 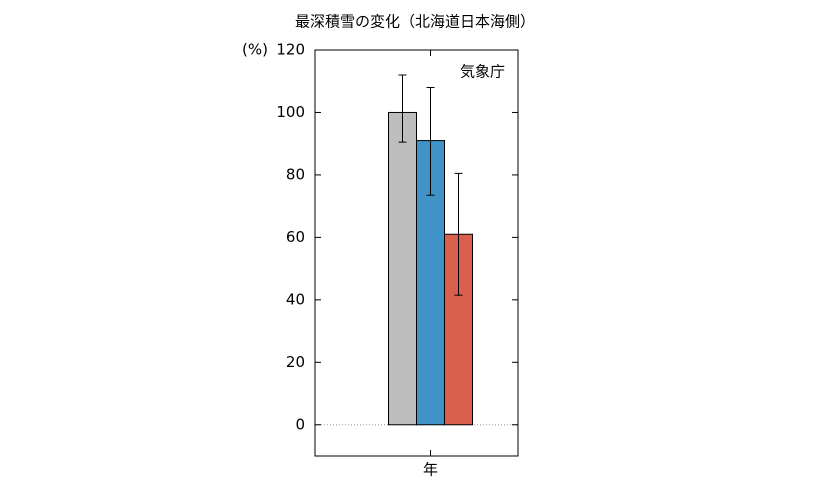 I want to click on chart-title: 最深積雪の変化（北海道日本海側）, so click(x=415, y=22).